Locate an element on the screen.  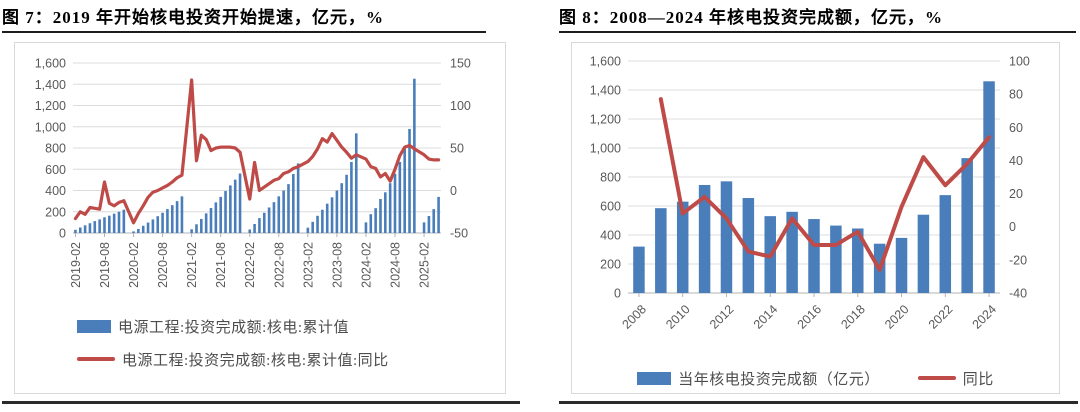
svg-text: 2020-02 is located at coordinates (134, 265).